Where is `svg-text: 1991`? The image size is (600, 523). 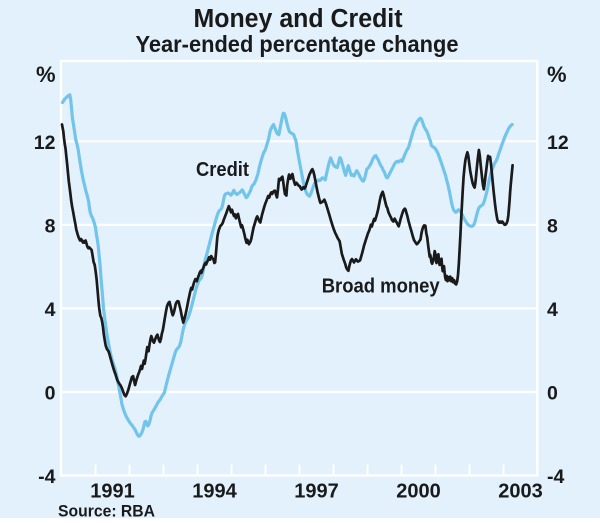
svg-text: 1991 is located at coordinates (112, 492).